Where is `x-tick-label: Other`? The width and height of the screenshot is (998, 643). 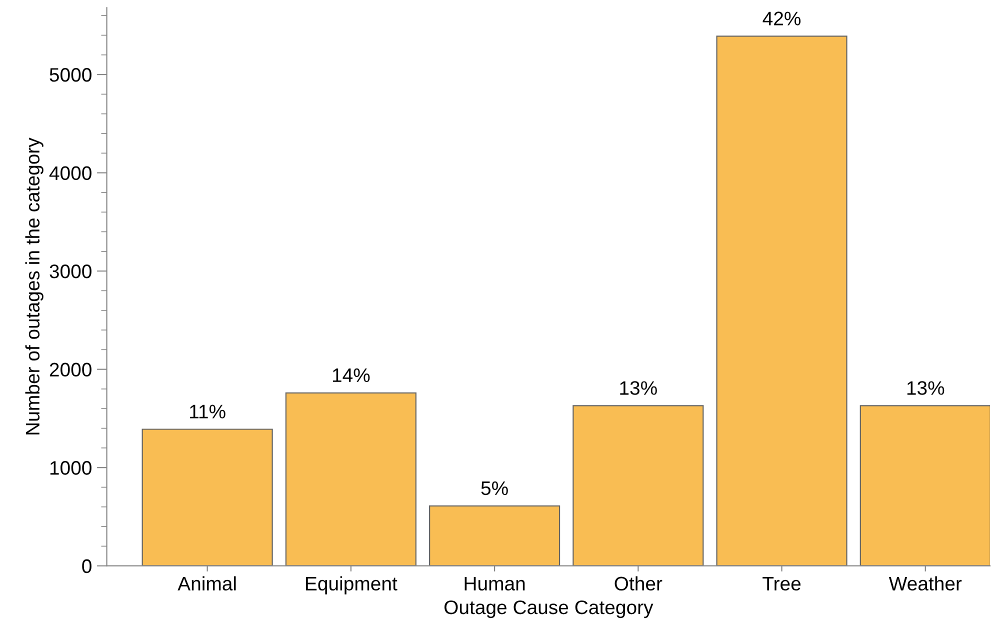
x-tick-label: Other is located at coordinates (638, 583).